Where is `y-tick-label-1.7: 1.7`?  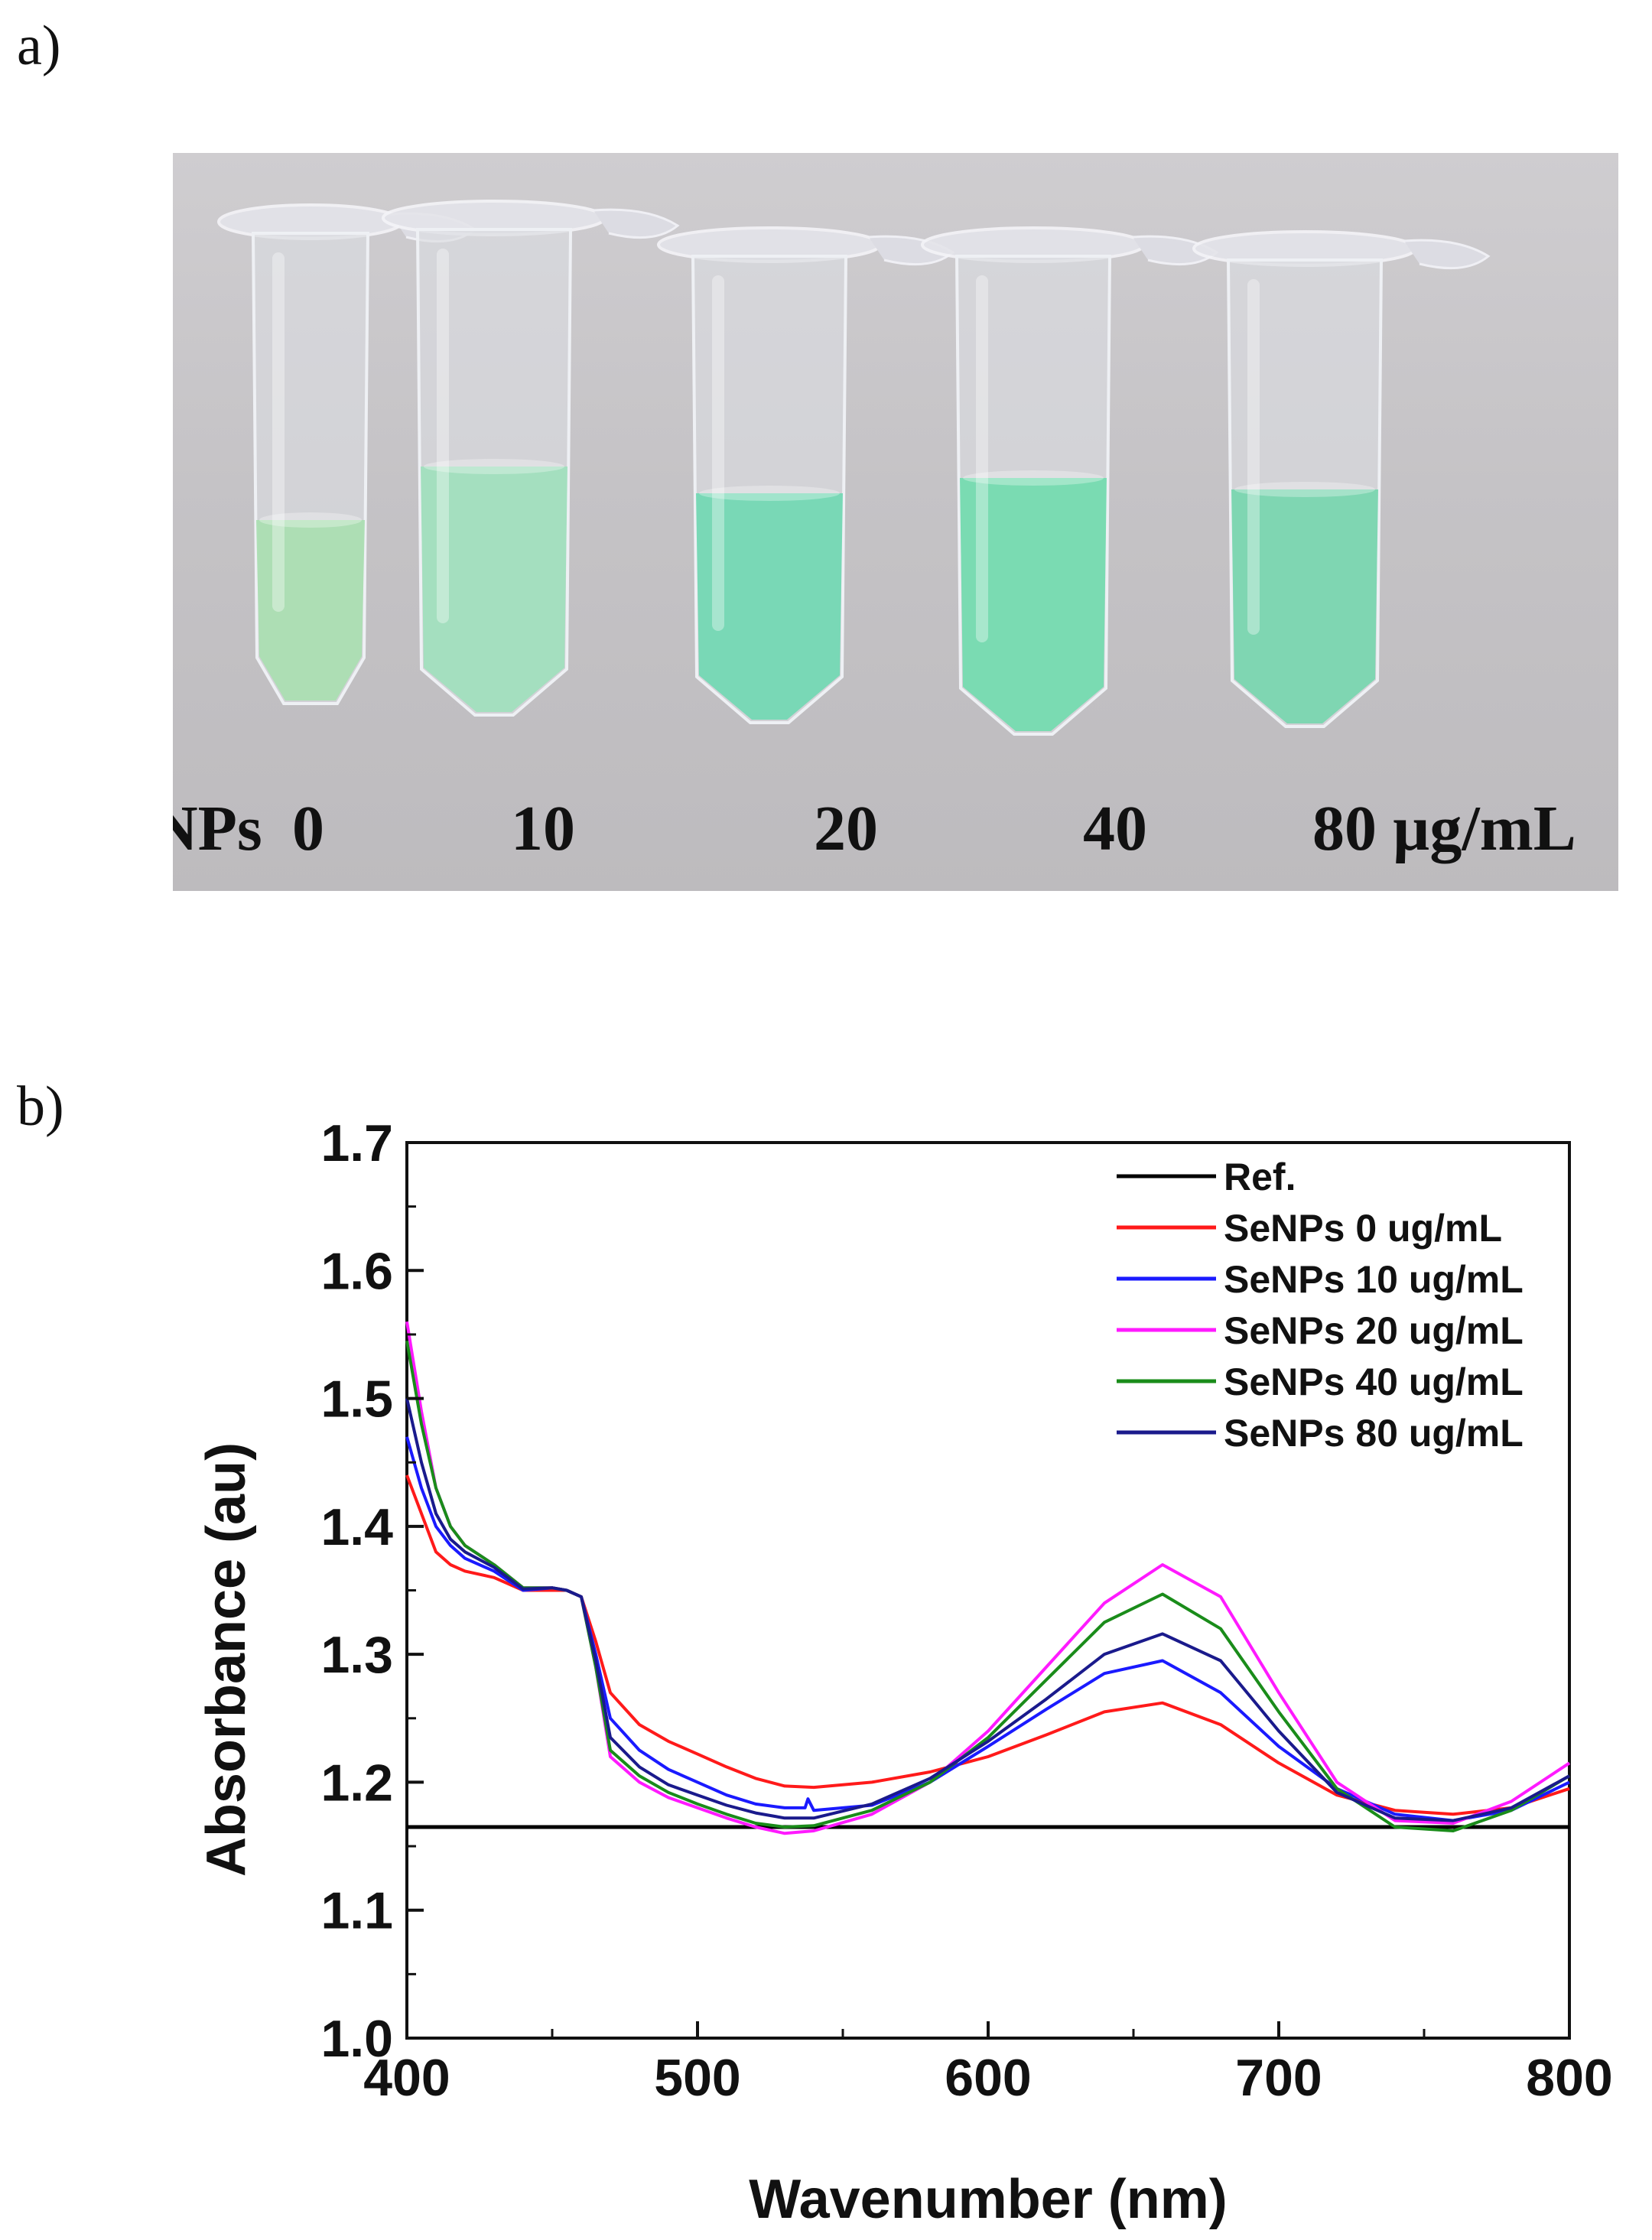
y-tick-label-1.7: 1.7 is located at coordinates (357, 1143).